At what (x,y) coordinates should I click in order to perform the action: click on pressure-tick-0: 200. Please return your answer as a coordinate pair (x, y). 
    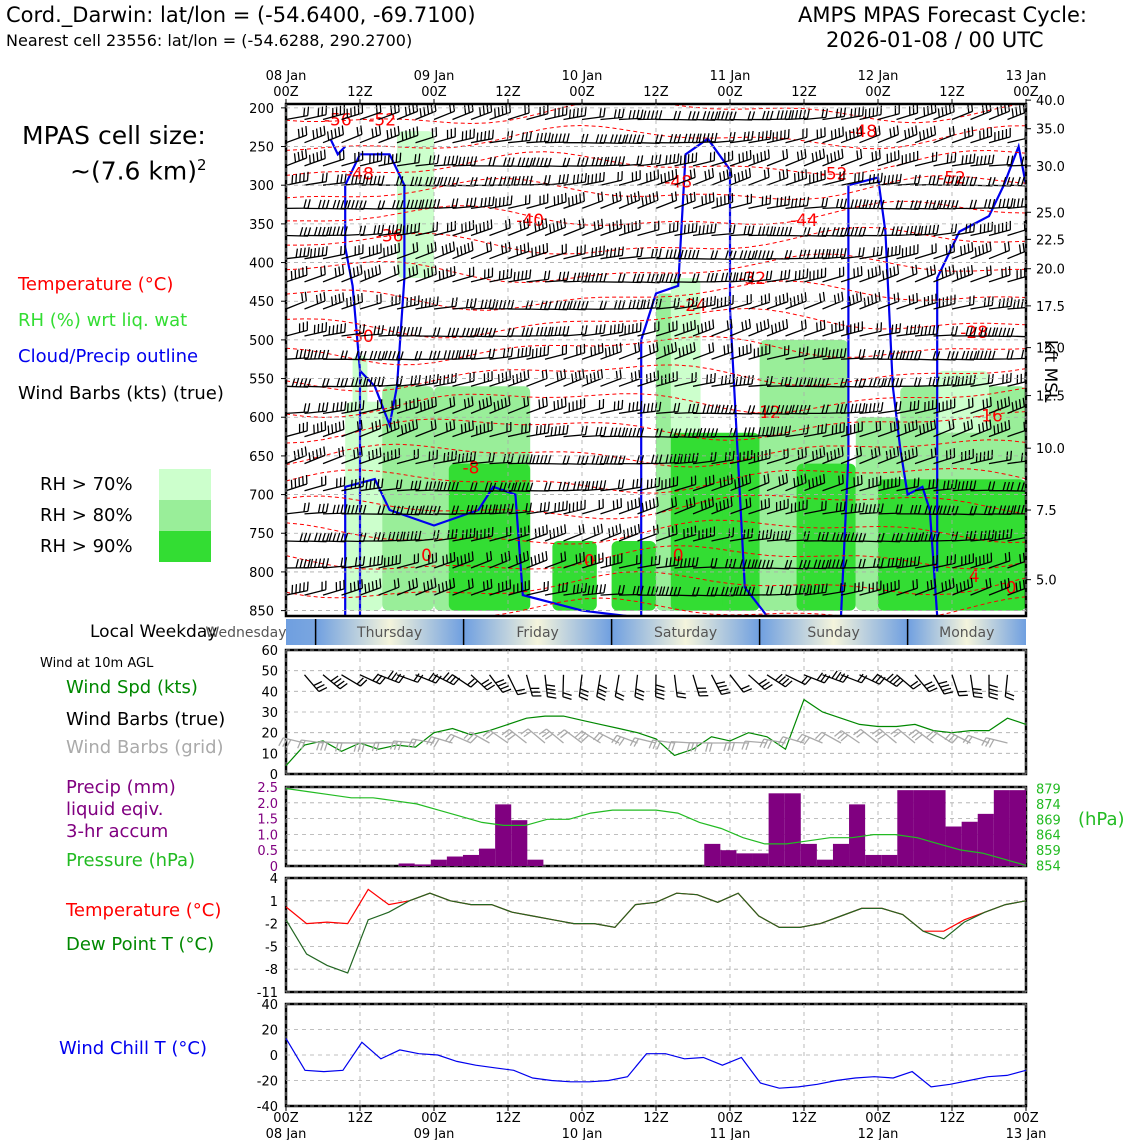
    Looking at the image, I should click on (261, 109).